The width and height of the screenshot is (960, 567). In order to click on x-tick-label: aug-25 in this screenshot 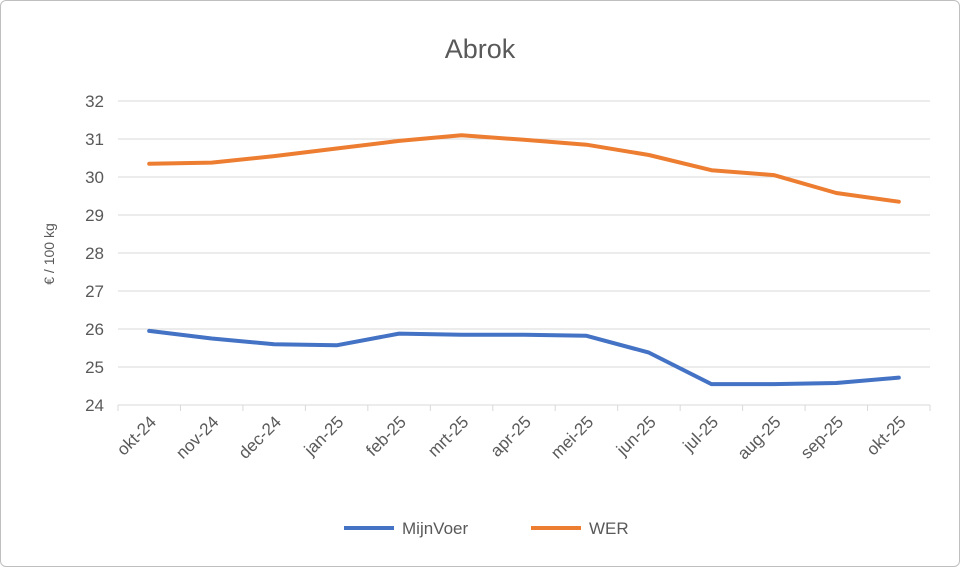, I will do `click(759, 437)`.